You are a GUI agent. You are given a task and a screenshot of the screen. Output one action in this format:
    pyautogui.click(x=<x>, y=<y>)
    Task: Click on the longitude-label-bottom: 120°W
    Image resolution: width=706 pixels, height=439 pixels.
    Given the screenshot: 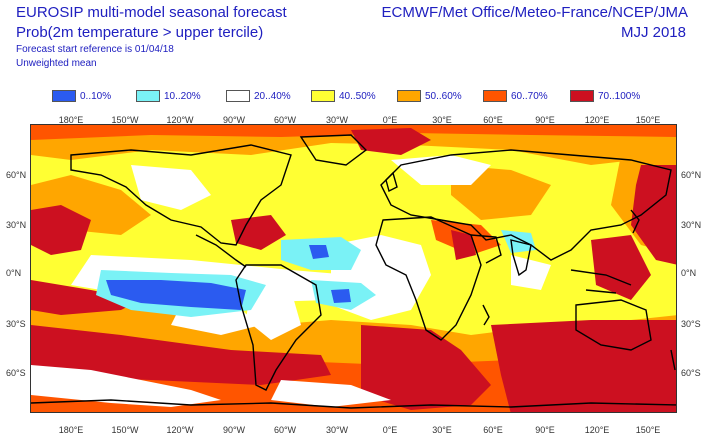 What is the action you would take?
    pyautogui.click(x=180, y=430)
    